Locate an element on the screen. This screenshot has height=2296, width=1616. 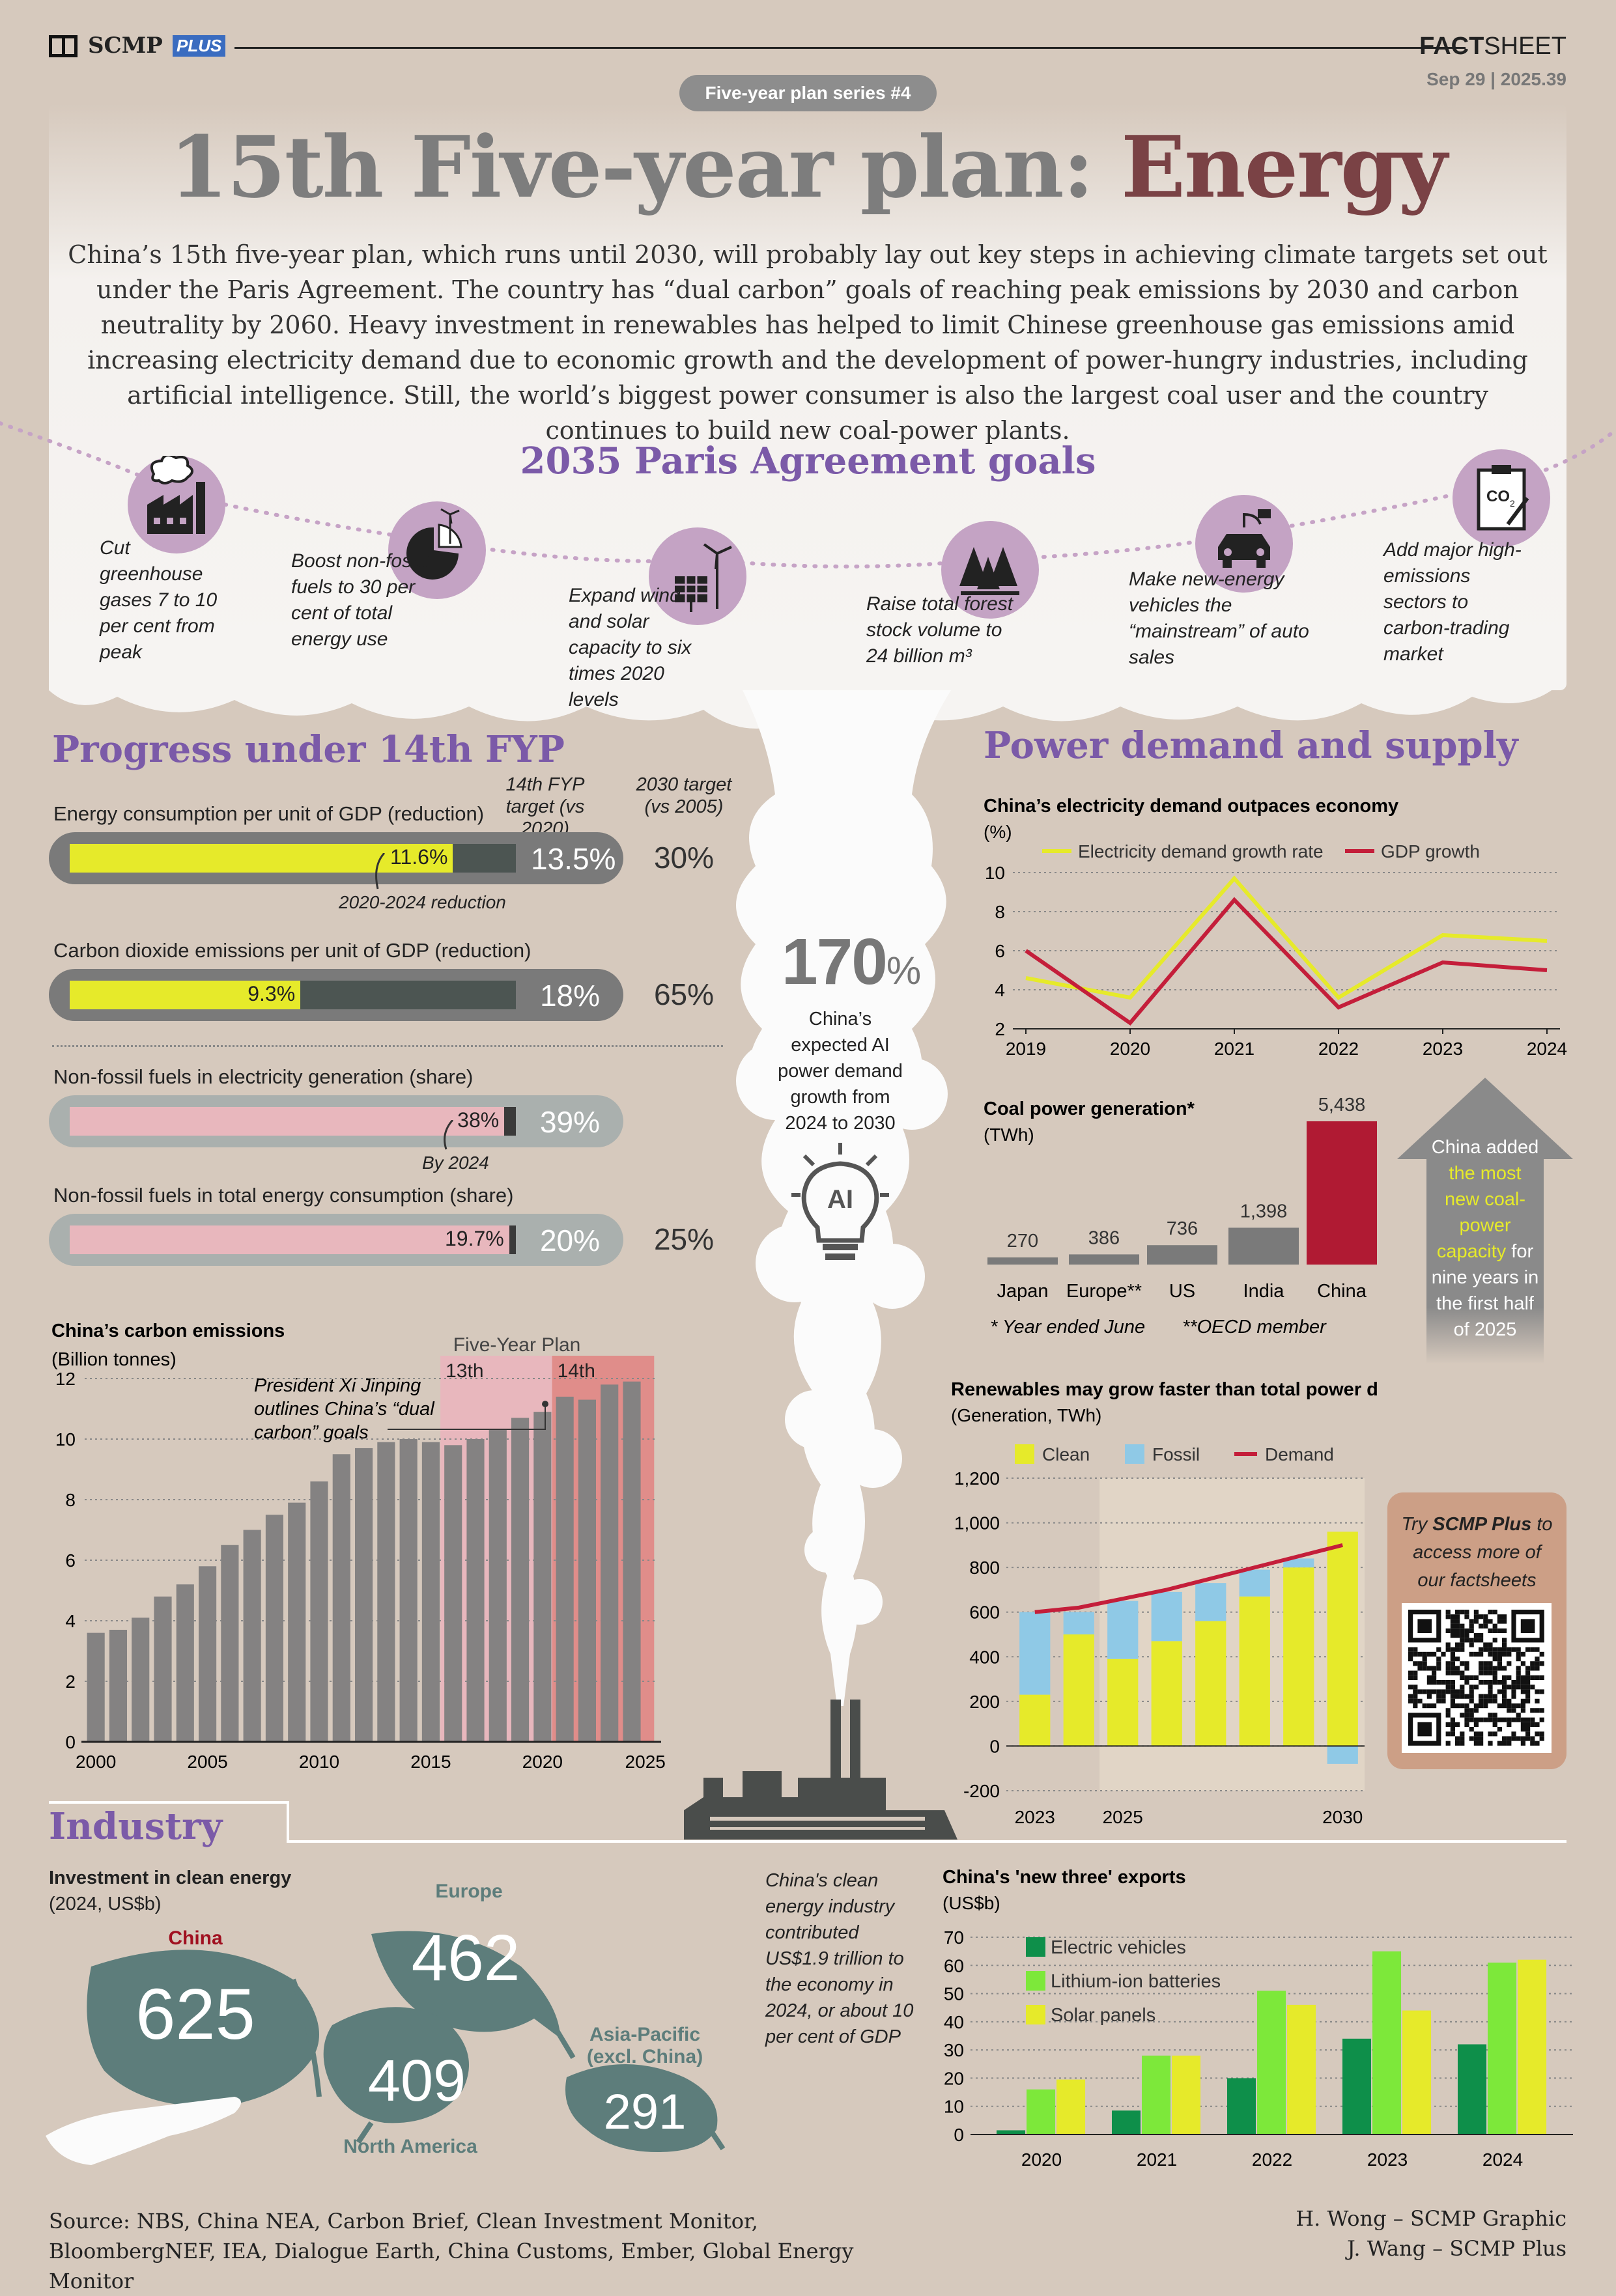
x-tick-label: 2020 is located at coordinates (1041, 2159).